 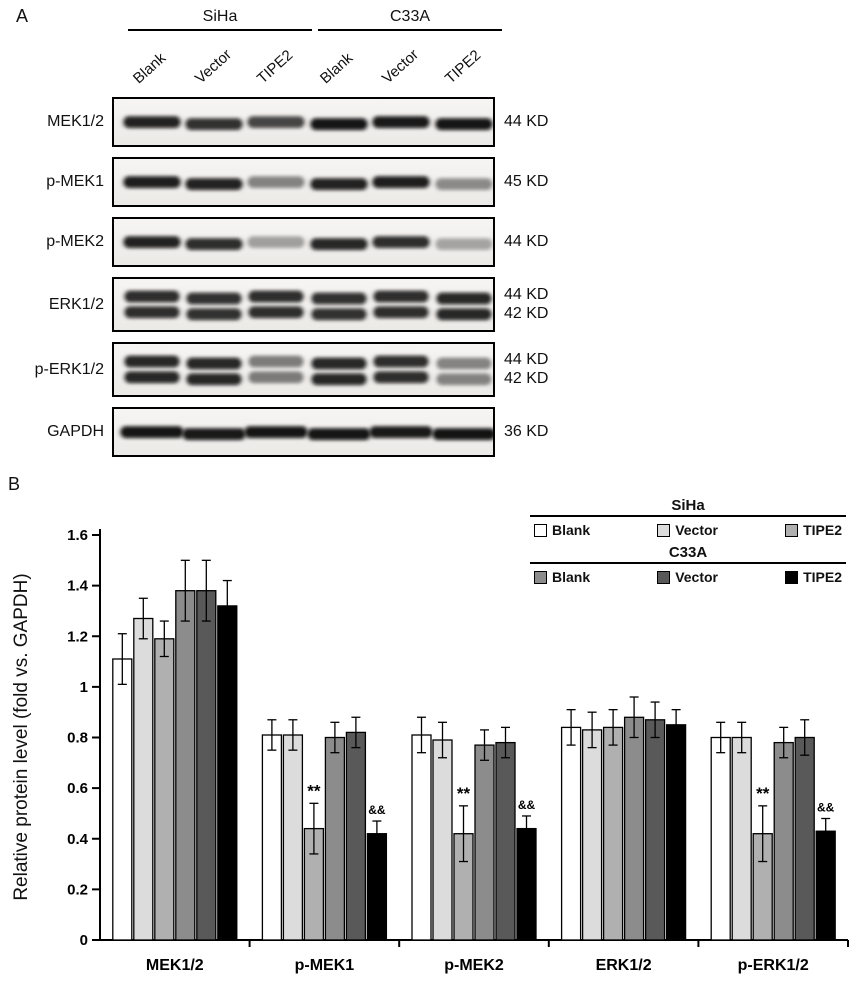 I want to click on panel-b-label: B, so click(x=14, y=484).